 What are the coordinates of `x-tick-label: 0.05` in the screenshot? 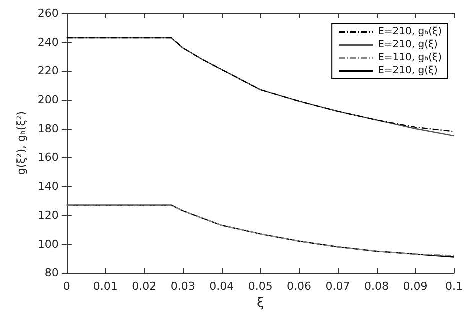 It's located at (260, 287).